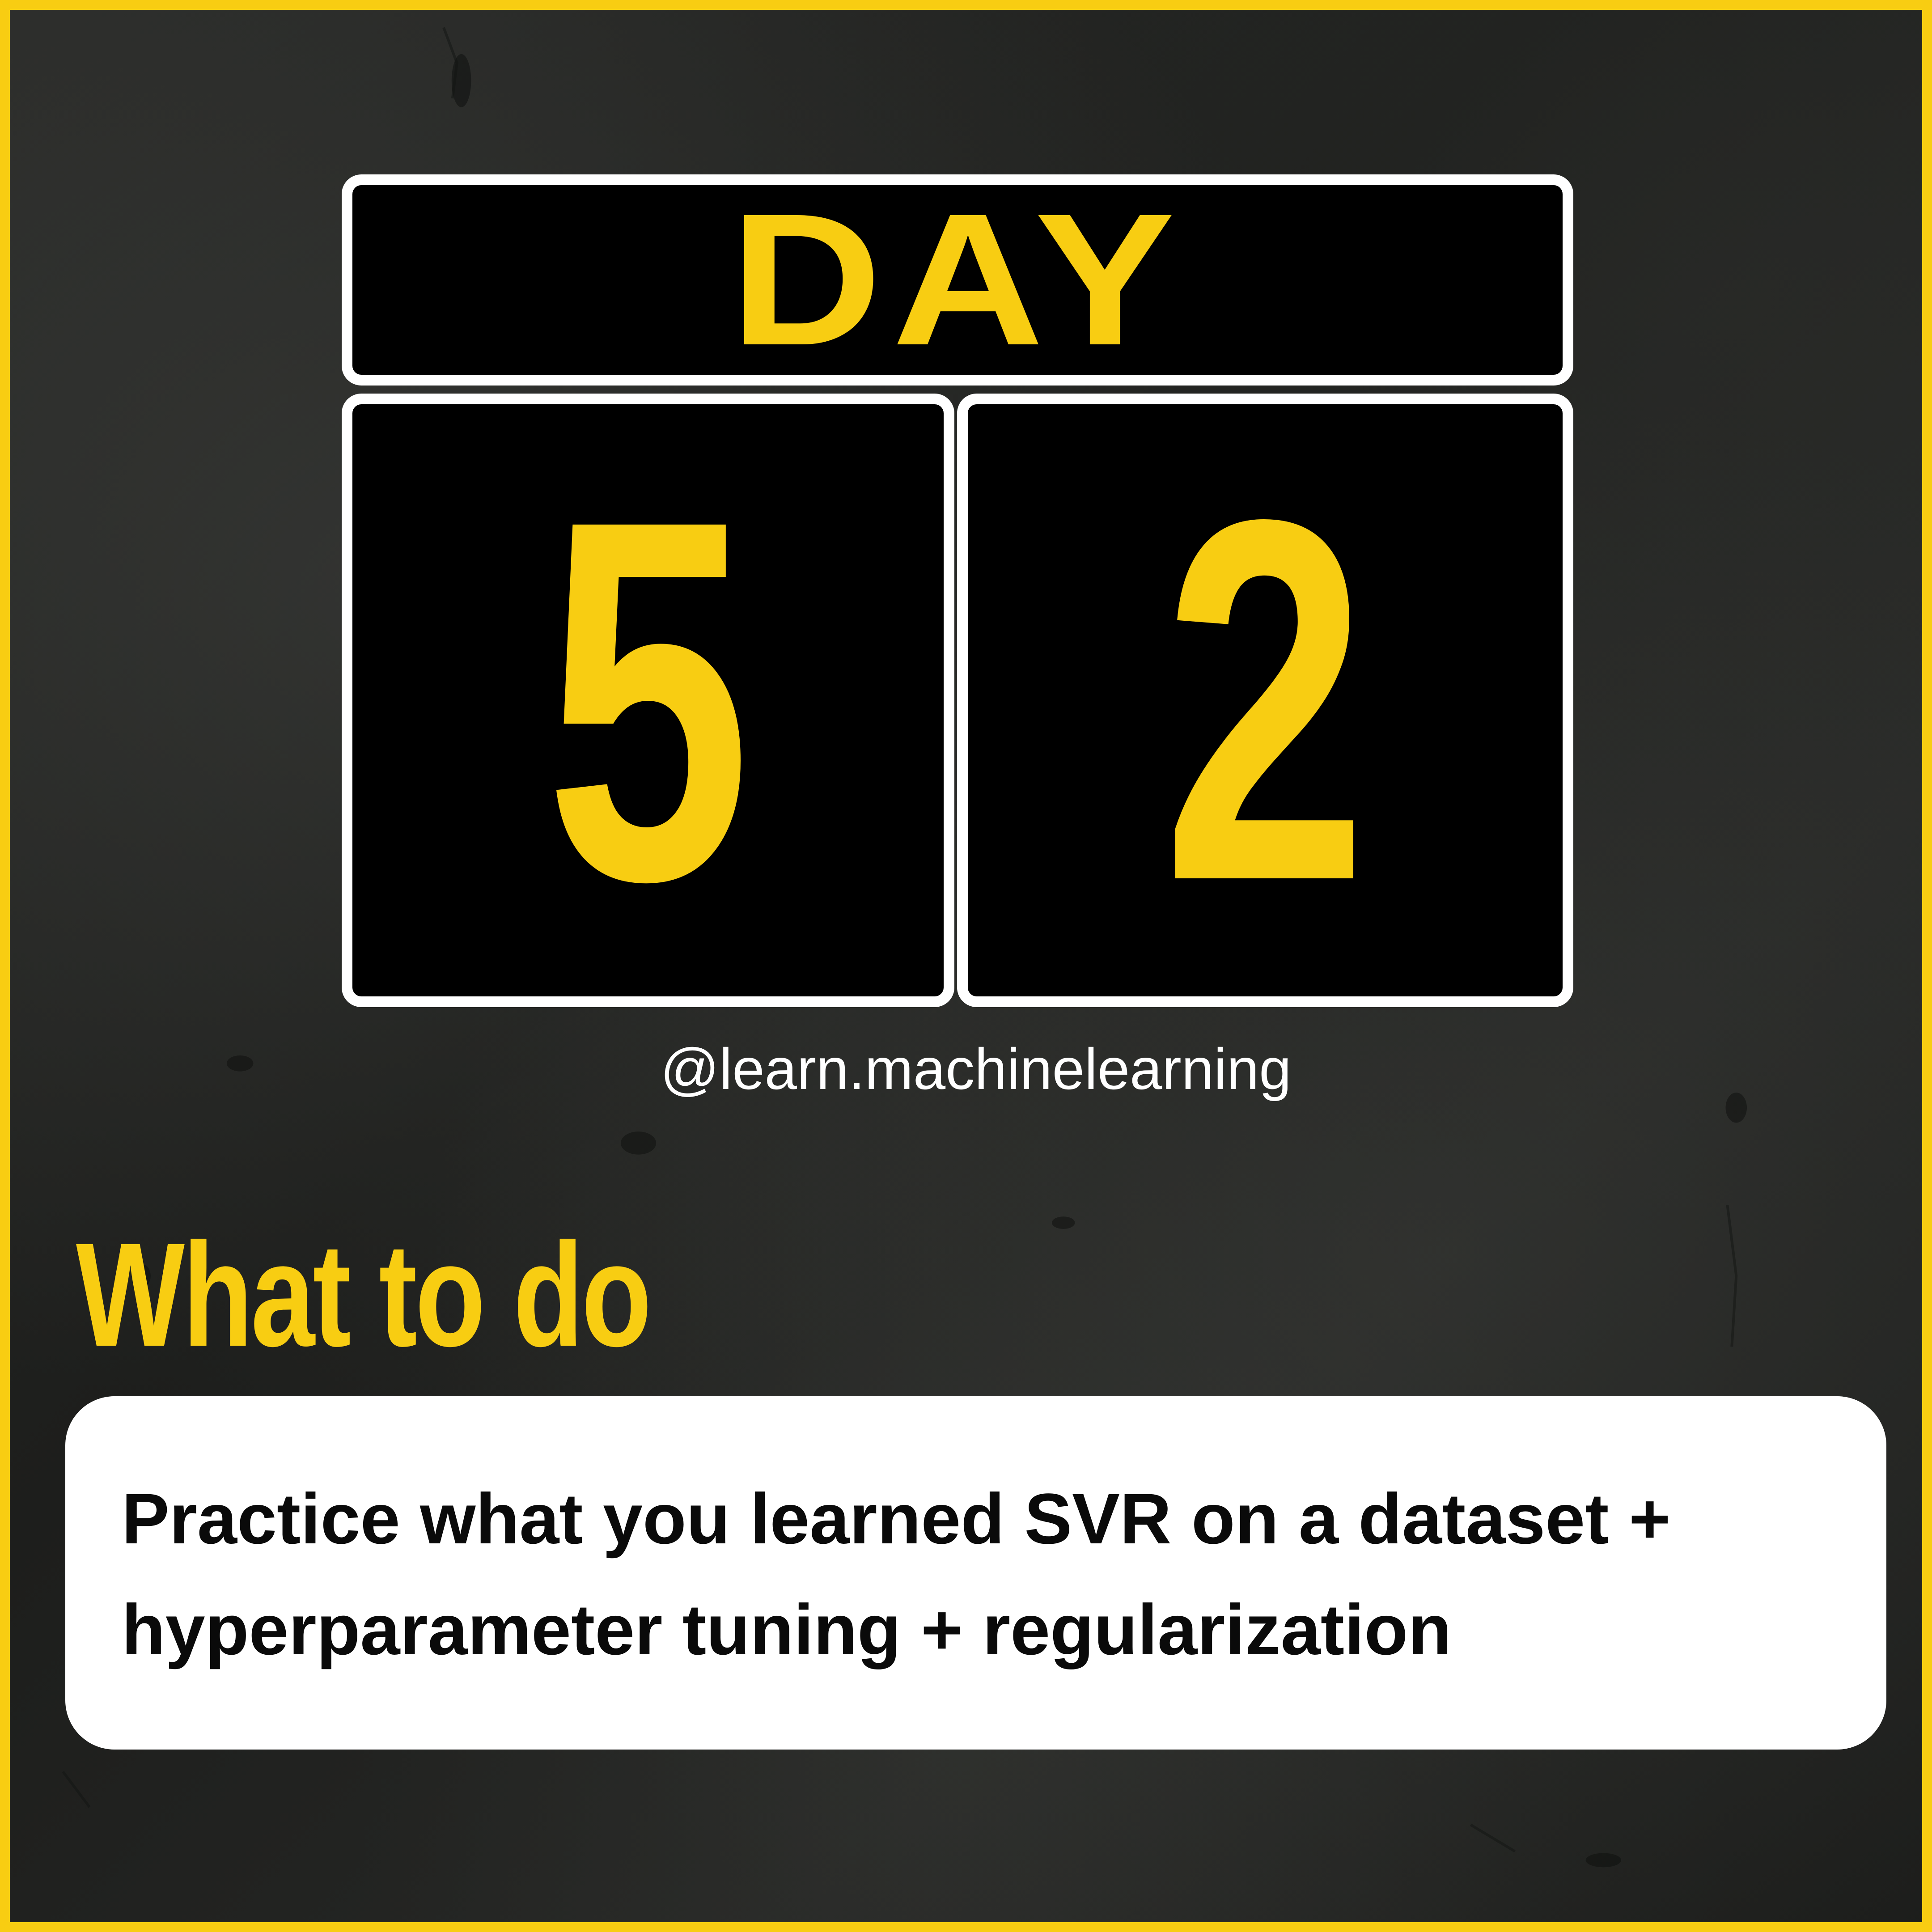 This screenshot has width=1932, height=1932. I want to click on task-line: hyperparameter tuning + regularization, so click(787, 1629).